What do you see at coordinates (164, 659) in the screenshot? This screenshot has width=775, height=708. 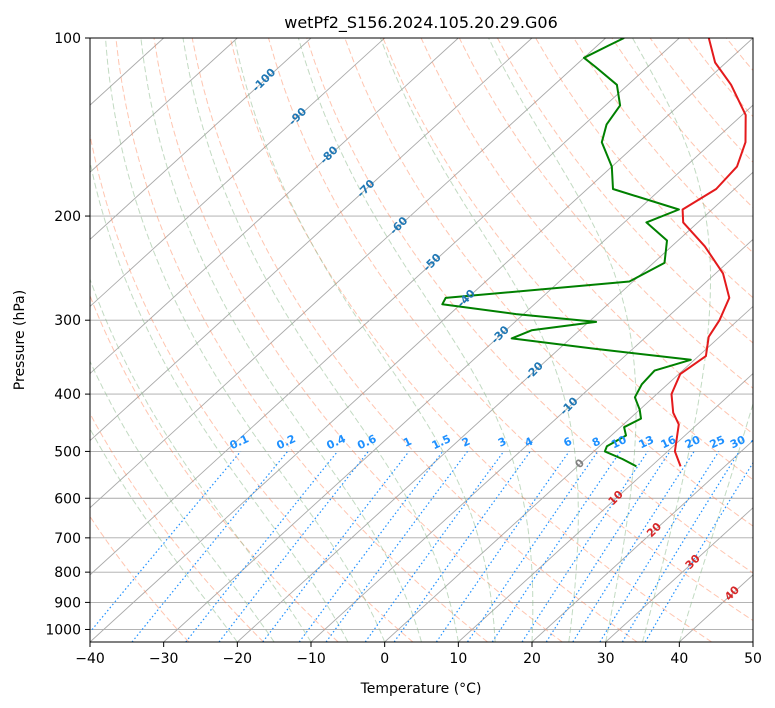 I see `x-tick-label: −30` at bounding box center [164, 659].